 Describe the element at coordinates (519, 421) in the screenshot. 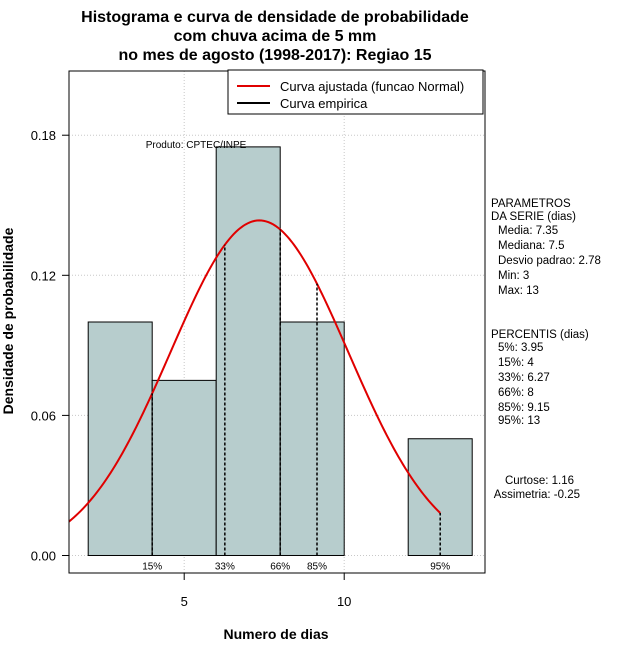

I see `percentis-item: 95%: 13` at that location.